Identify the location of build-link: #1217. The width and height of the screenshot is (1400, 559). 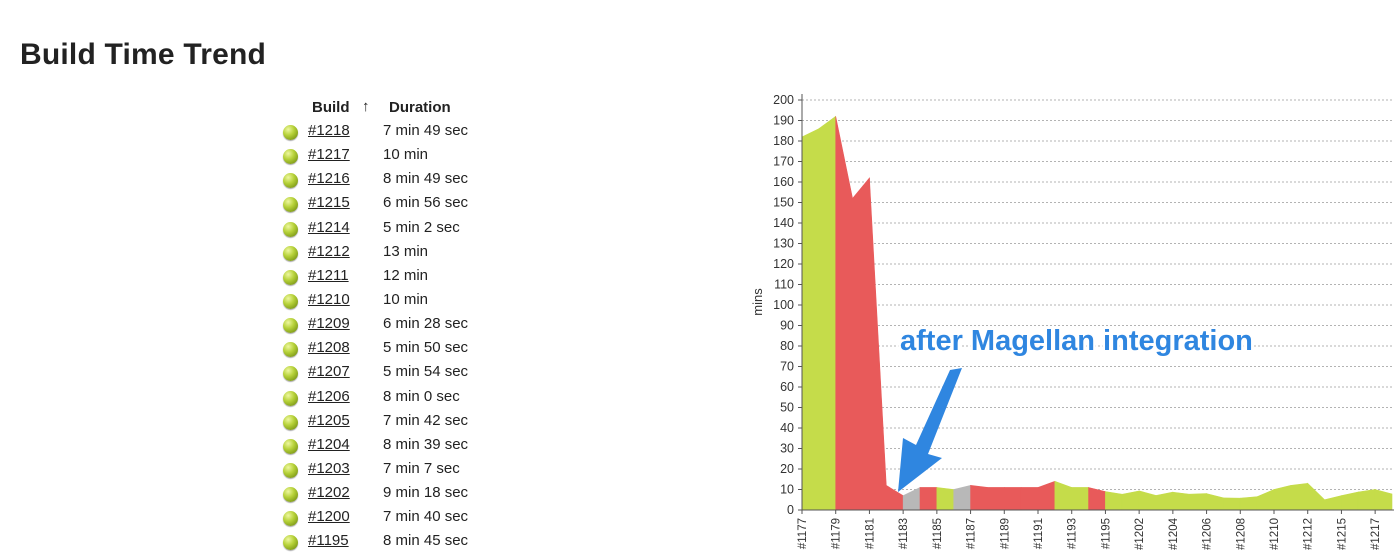
(329, 155).